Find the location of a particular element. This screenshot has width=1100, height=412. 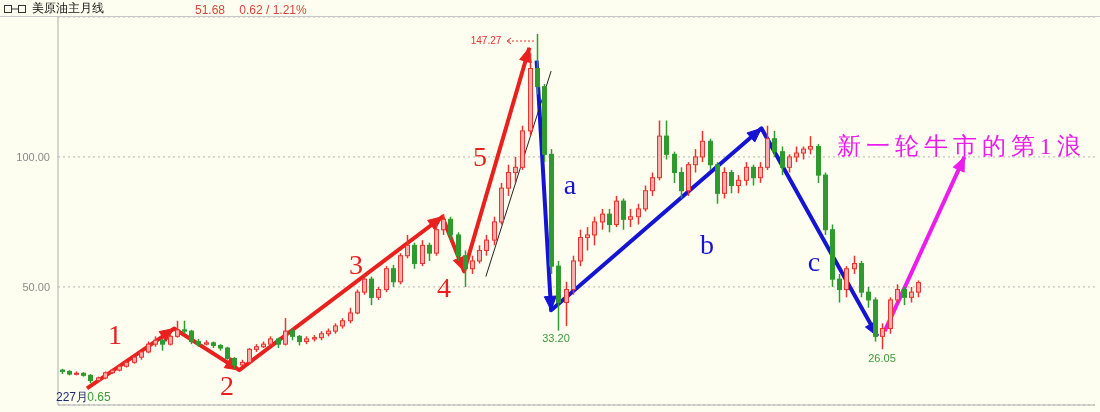

annotation: 4 is located at coordinates (444, 287).